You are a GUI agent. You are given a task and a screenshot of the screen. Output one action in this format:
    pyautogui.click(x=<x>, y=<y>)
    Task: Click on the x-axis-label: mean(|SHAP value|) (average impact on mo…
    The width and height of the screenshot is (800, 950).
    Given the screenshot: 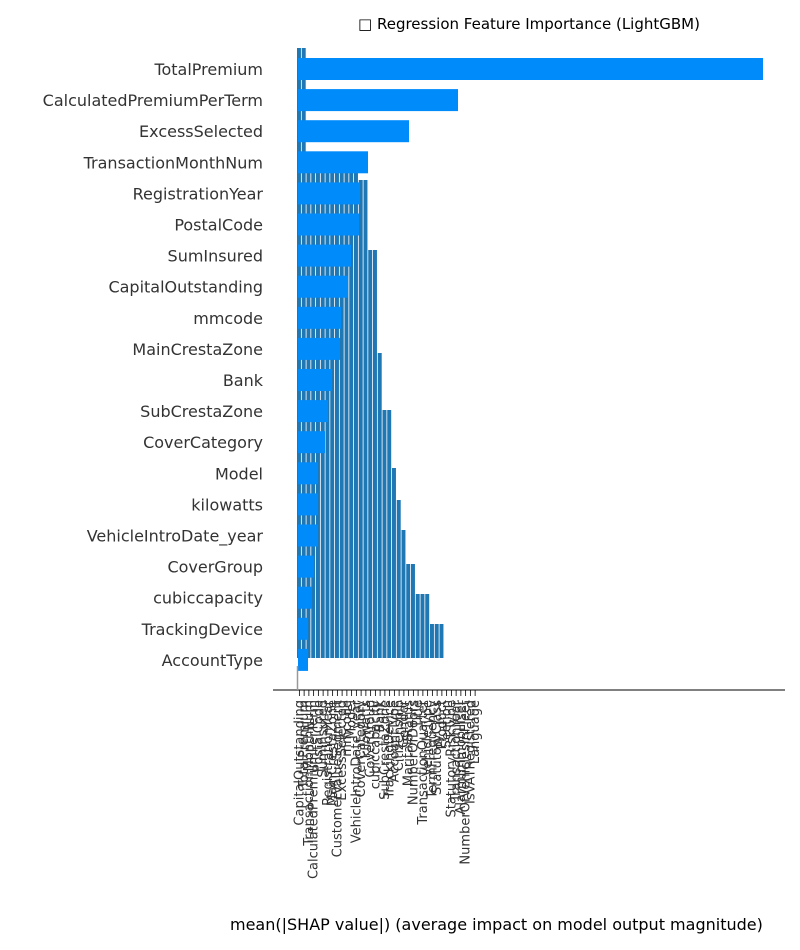 What is the action you would take?
    pyautogui.click(x=496, y=924)
    